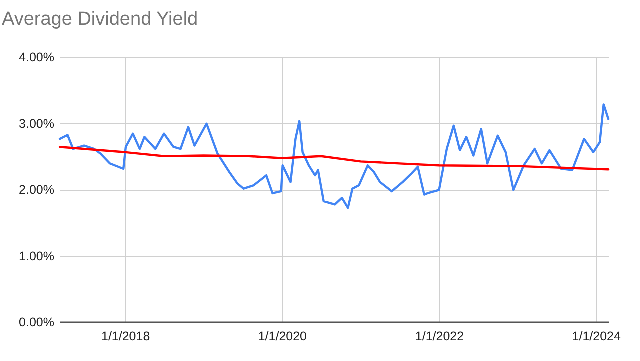 The height and width of the screenshot is (361, 640). Describe the element at coordinates (439, 337) in the screenshot. I see `x-tick-label: 1/1/2022` at that location.